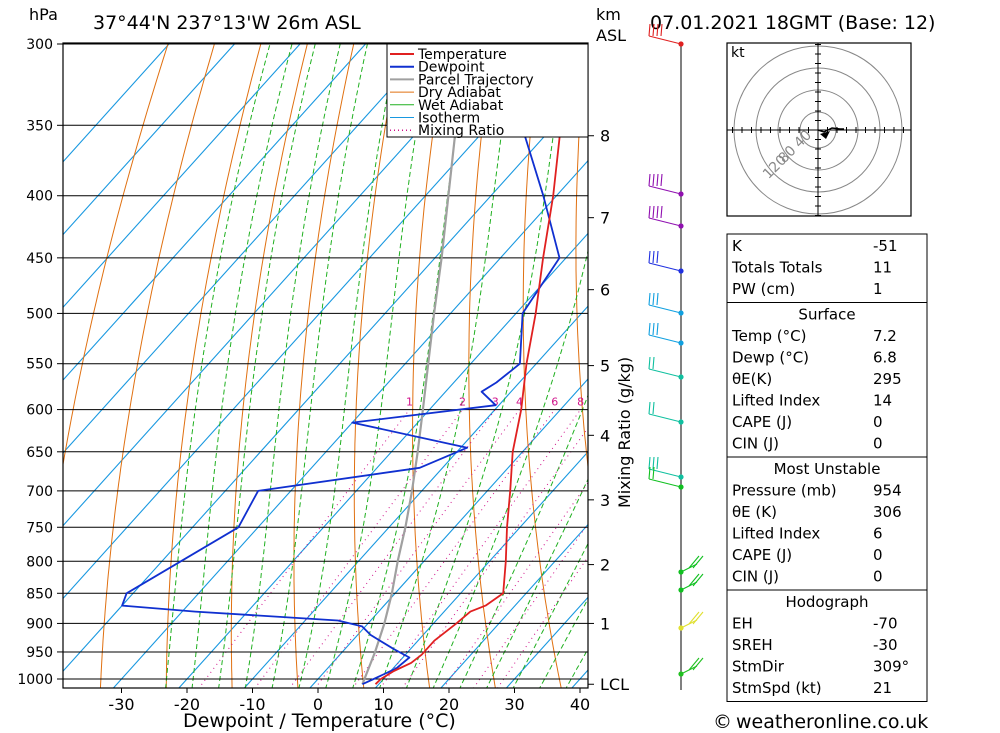  What do you see at coordinates (39, 411) in the screenshot?
I see `pressure-tick-label: 600` at bounding box center [39, 411].